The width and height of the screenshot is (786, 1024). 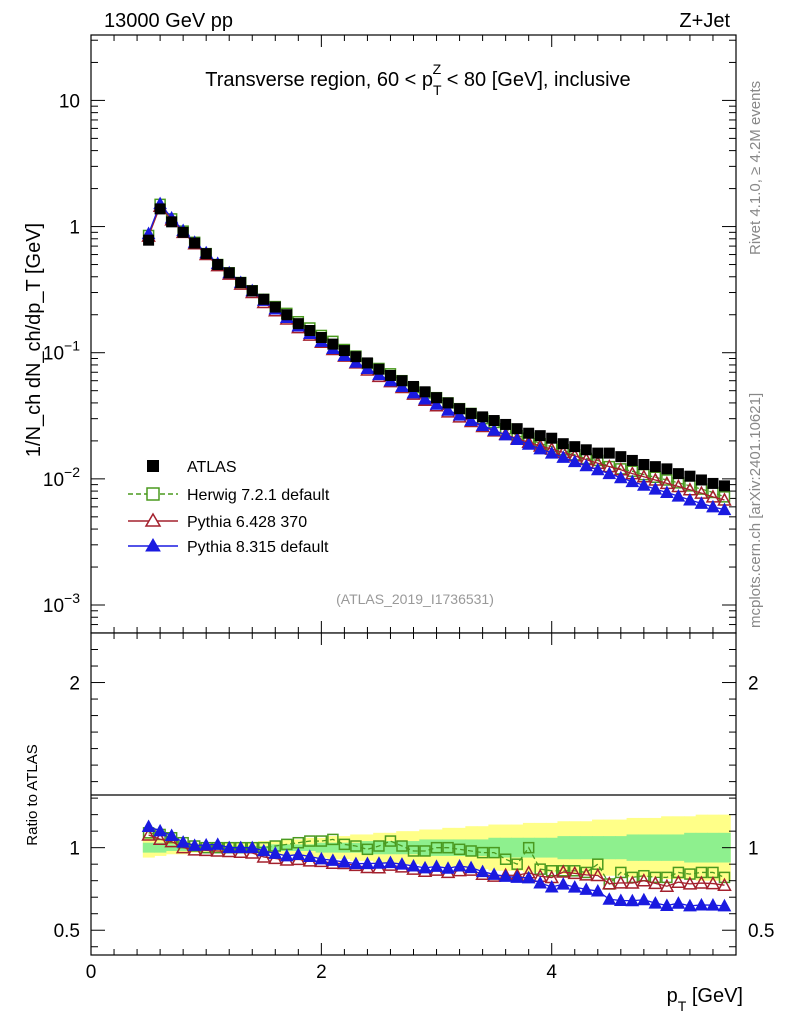 What do you see at coordinates (705, 999) in the screenshot?
I see `x-axis-label: pT [GeV]` at bounding box center [705, 999].